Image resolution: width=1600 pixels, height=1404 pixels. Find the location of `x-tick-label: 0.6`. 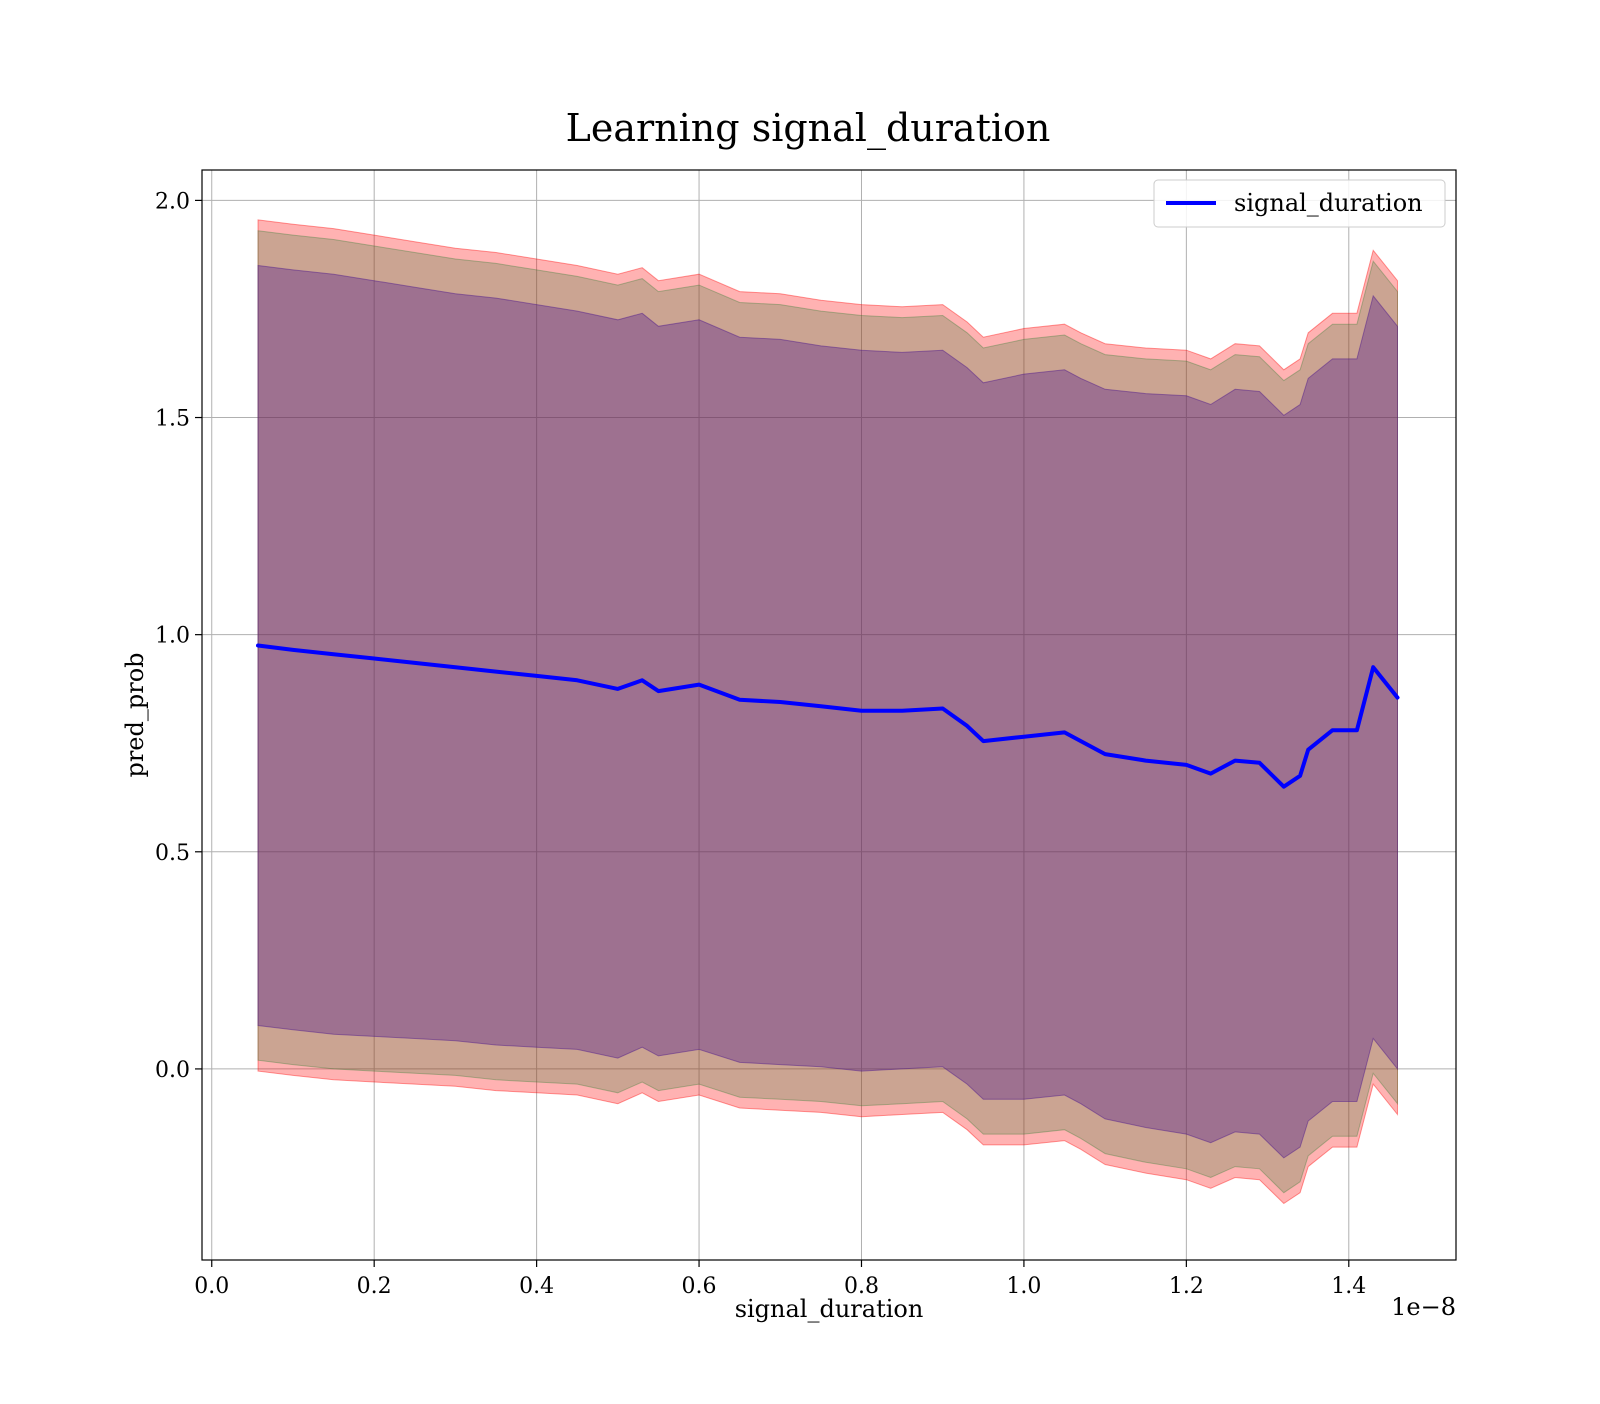

x-tick-label: 0.6 is located at coordinates (699, 1286).